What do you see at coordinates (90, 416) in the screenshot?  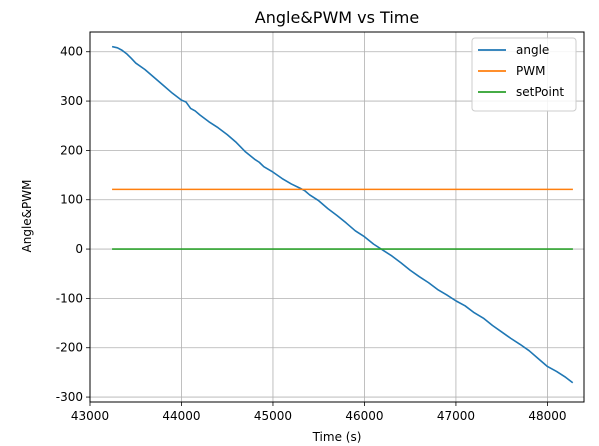 I see `x-tick-label: 43000` at bounding box center [90, 416].